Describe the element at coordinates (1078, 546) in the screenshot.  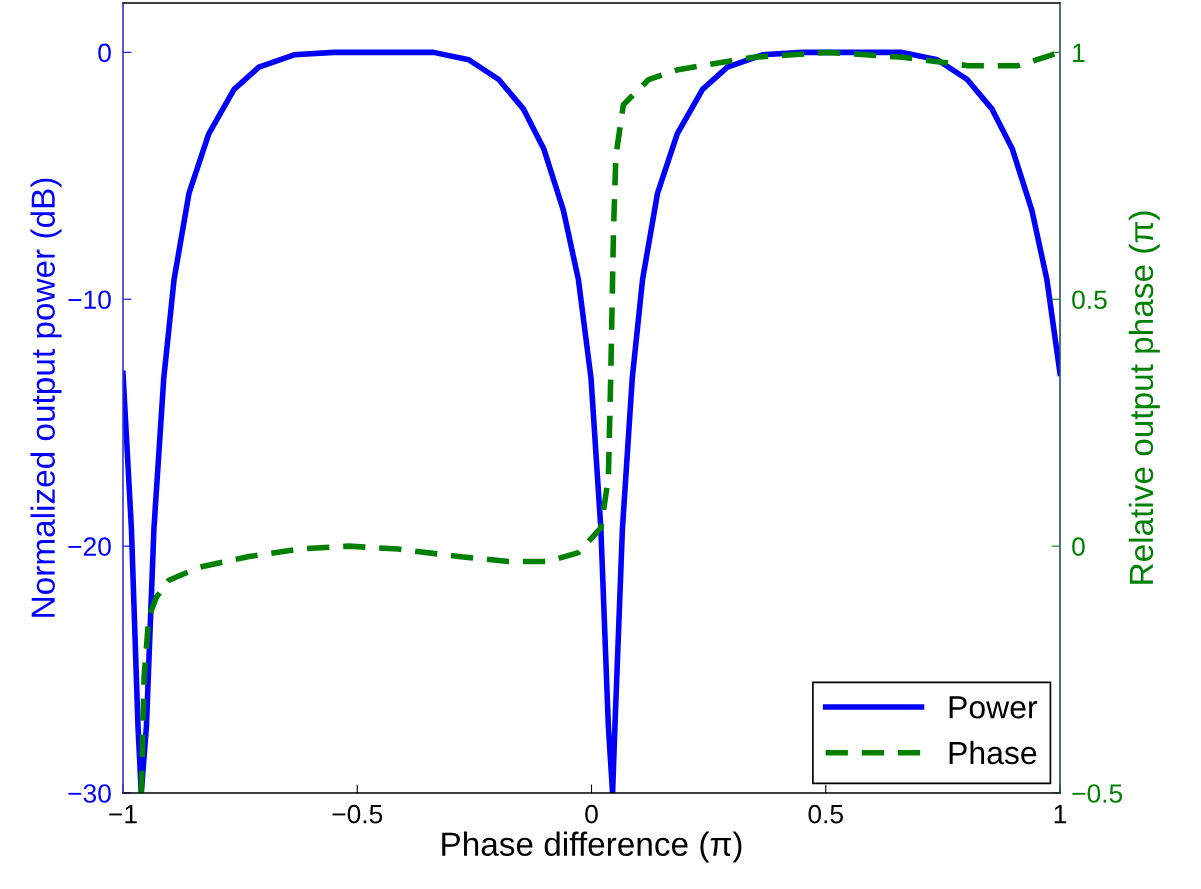
I see `y2-tick-label: 0` at that location.